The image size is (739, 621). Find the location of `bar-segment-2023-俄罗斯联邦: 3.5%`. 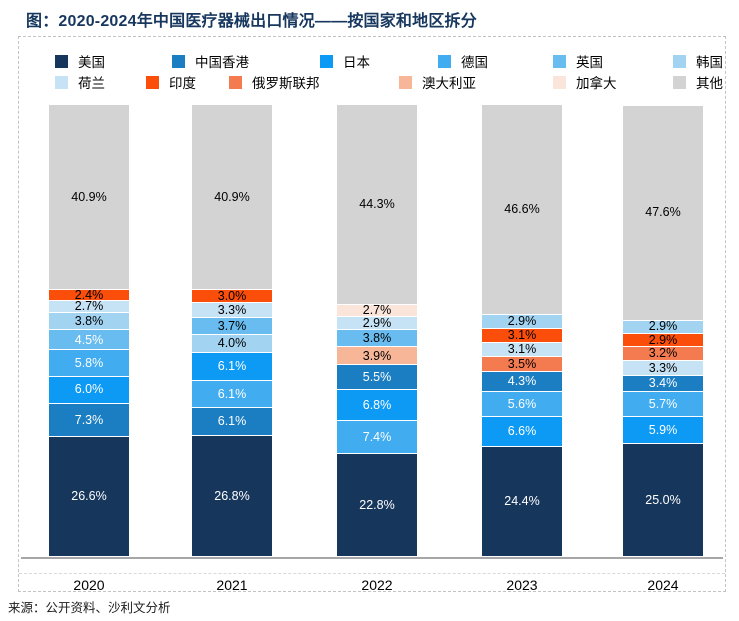

bar-segment-2023-俄罗斯联邦: 3.5% is located at coordinates (522, 364).